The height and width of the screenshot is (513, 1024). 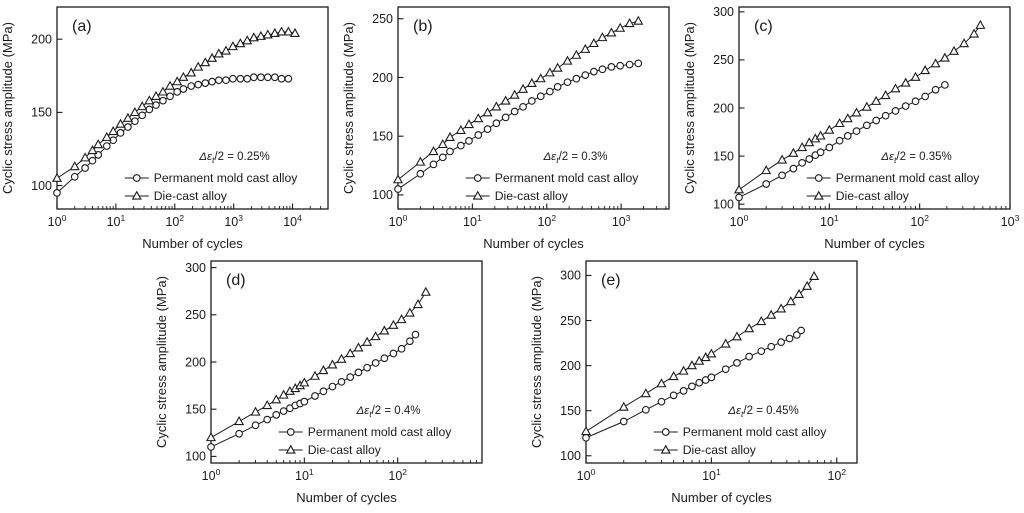 I want to click on axes: 100 101 102 100 150 200 250 300, so click(x=703, y=376).